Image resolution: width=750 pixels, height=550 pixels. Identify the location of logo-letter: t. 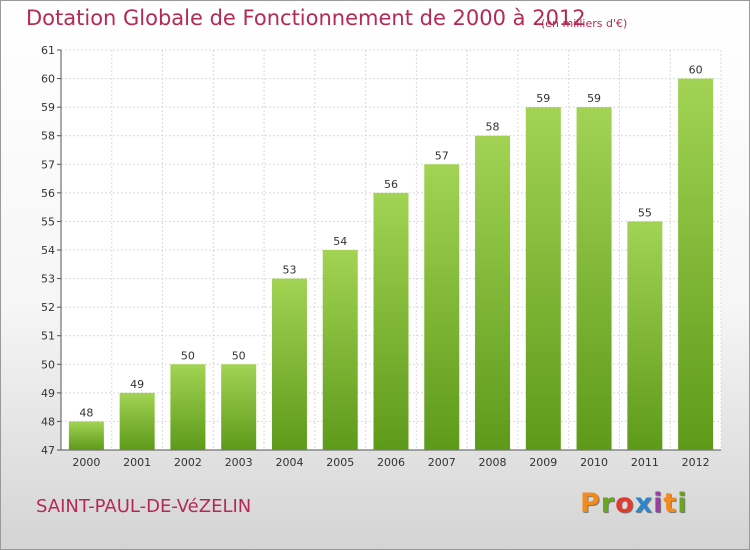
(670, 503).